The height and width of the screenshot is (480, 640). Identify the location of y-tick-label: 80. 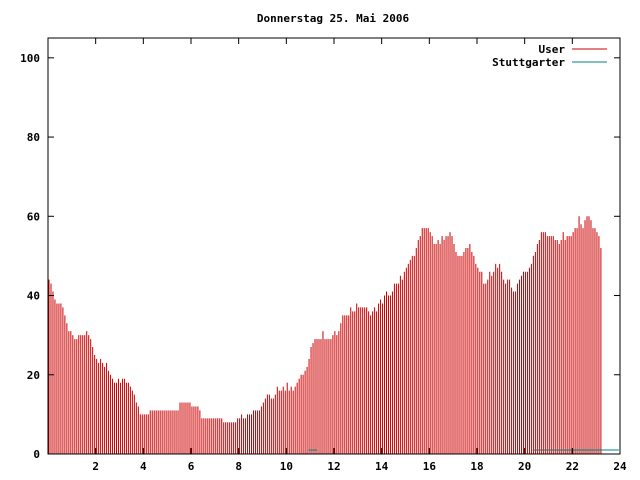
(33, 137).